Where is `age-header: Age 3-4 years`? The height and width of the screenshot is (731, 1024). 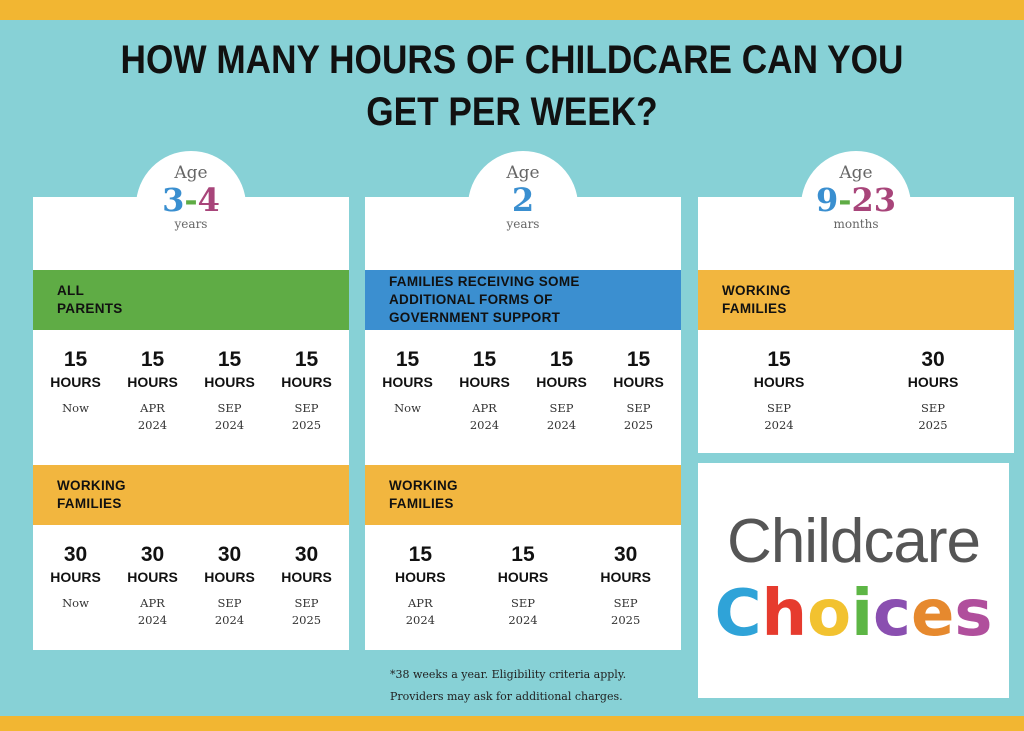
age-header: Age 3-4 years is located at coordinates (191, 197).